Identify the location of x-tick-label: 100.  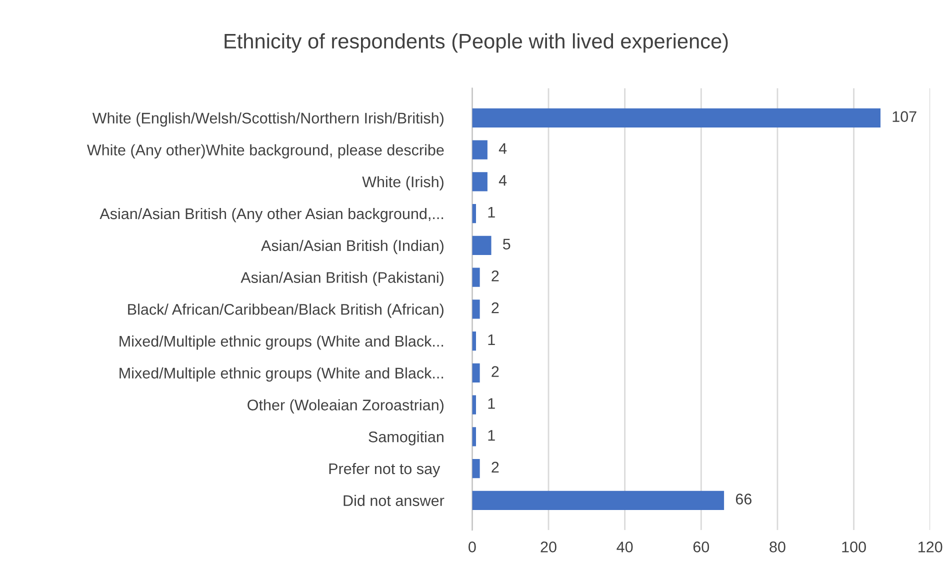
(854, 547).